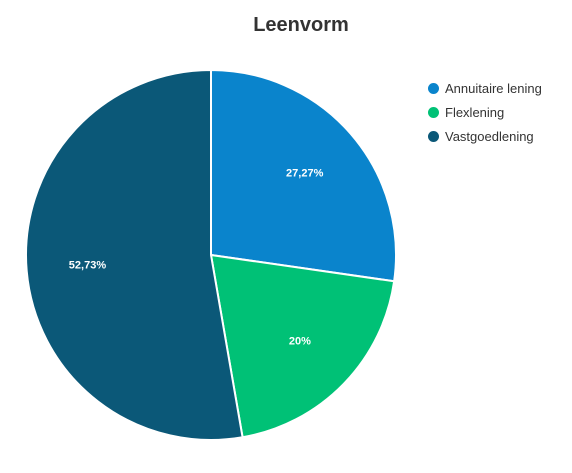  I want to click on legend-item-annuitaire-lening: Annuitaire lening, so click(485, 88).